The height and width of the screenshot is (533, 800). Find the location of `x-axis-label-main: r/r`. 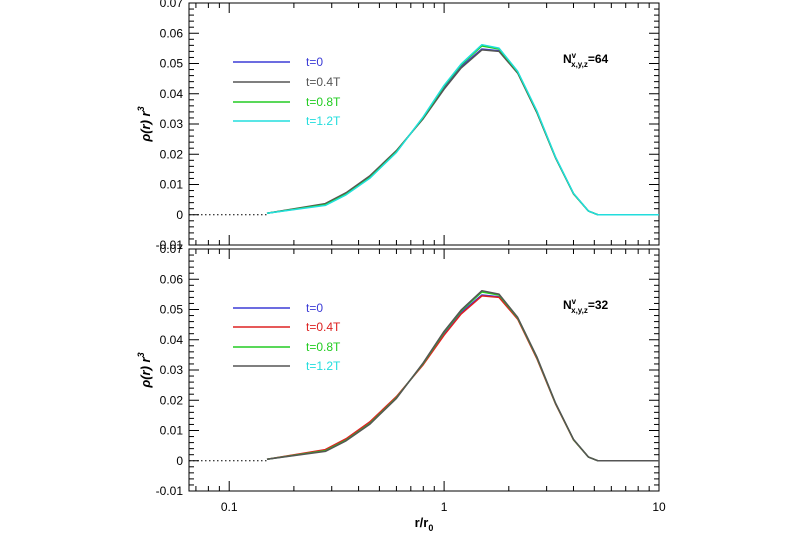

x-axis-label-main: r/r is located at coordinates (422, 522).